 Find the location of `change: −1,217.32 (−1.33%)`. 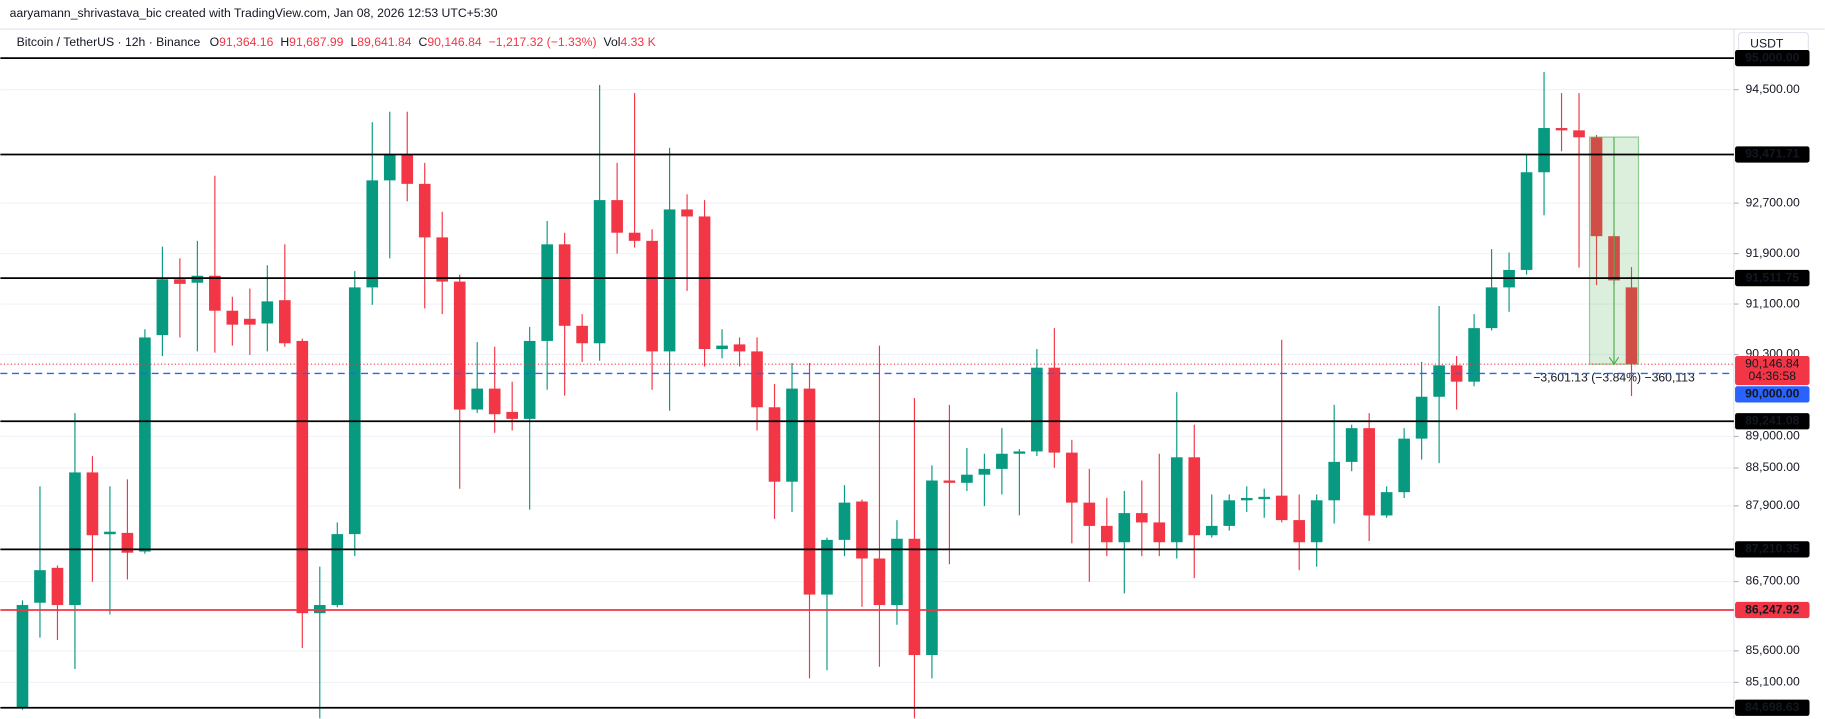

change: −1,217.32 (−1.33%) is located at coordinates (543, 42).